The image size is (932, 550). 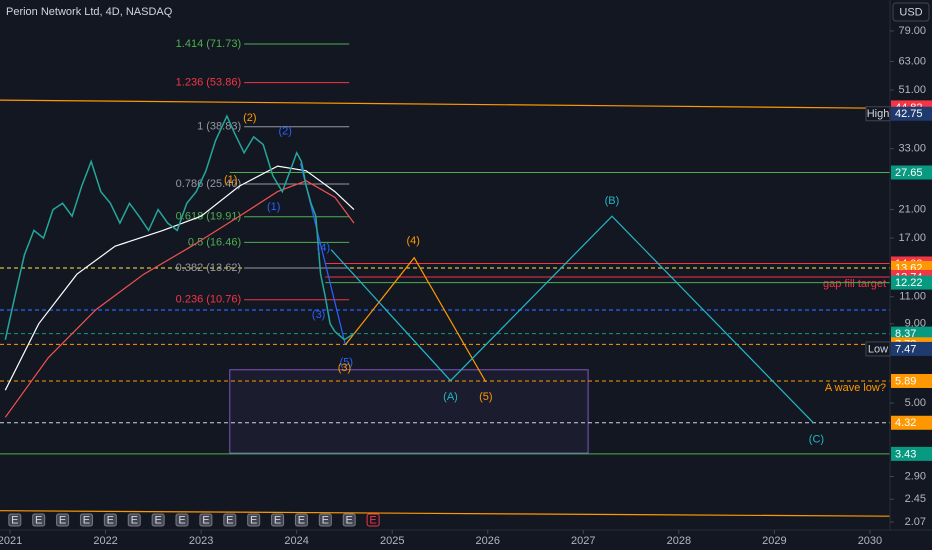 I want to click on price-badge-label: 7.47, so click(x=905, y=349).